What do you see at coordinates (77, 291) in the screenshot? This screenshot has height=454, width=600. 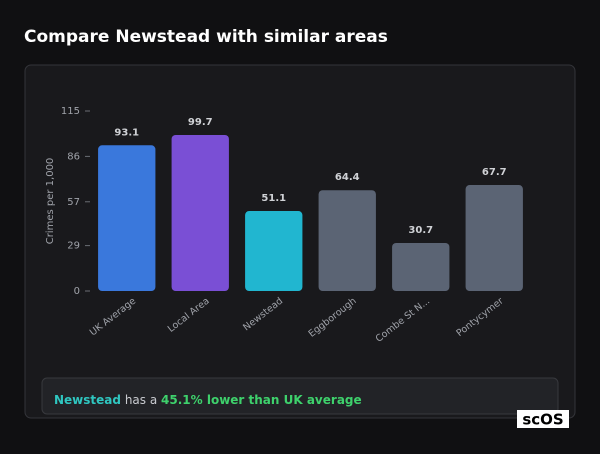 I see `y-tick-label: 0` at bounding box center [77, 291].